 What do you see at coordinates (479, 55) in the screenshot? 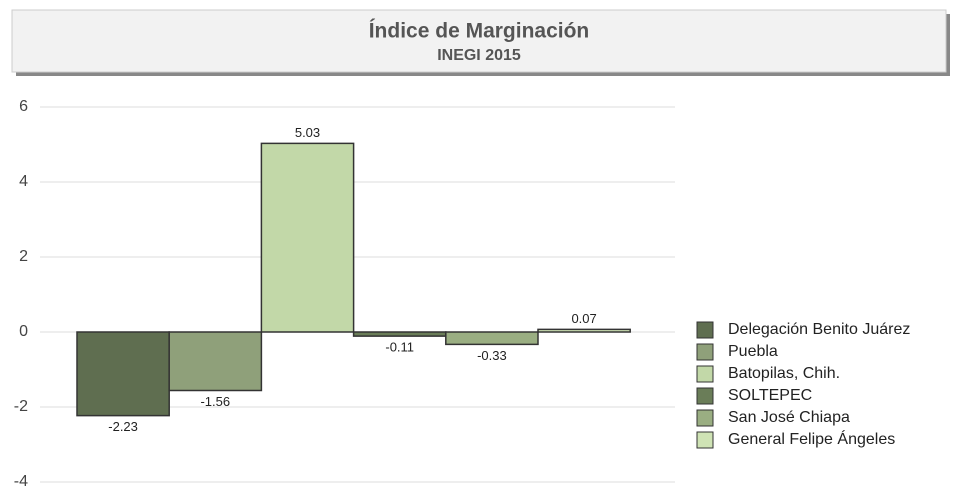
I see `chart-subtitle: INEGI 2015` at bounding box center [479, 55].